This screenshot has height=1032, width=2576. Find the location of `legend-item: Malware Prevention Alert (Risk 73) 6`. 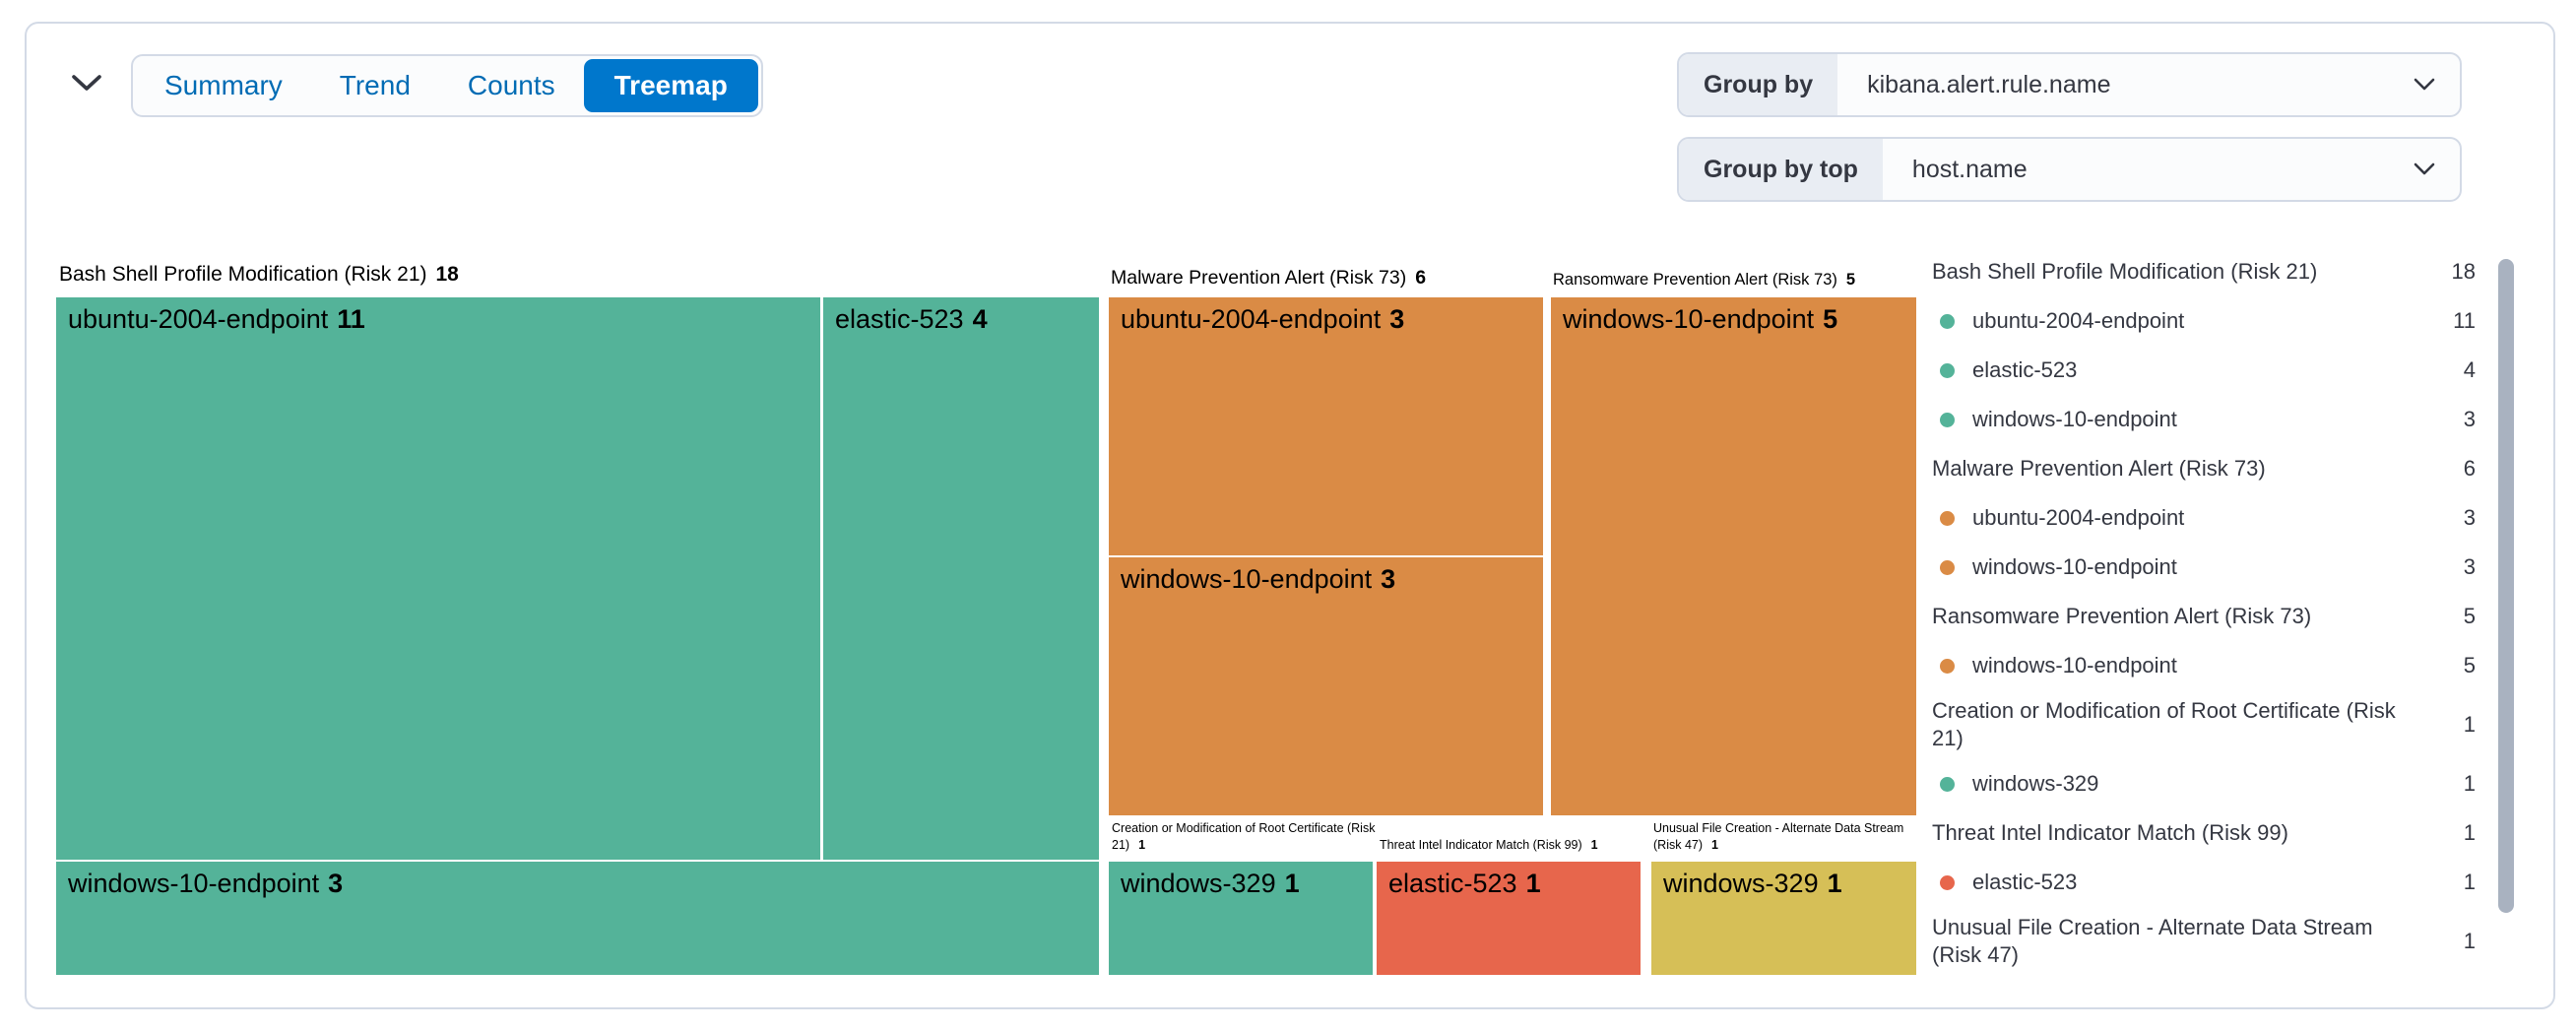

legend-item: Malware Prevention Alert (Risk 73) 6 is located at coordinates (2204, 468).